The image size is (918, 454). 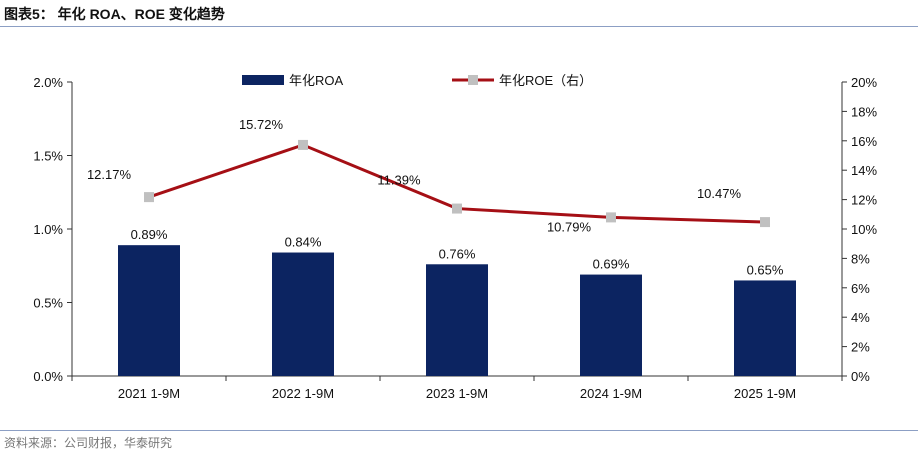 I want to click on y-right-tick-label: 4%, so click(x=860, y=317).